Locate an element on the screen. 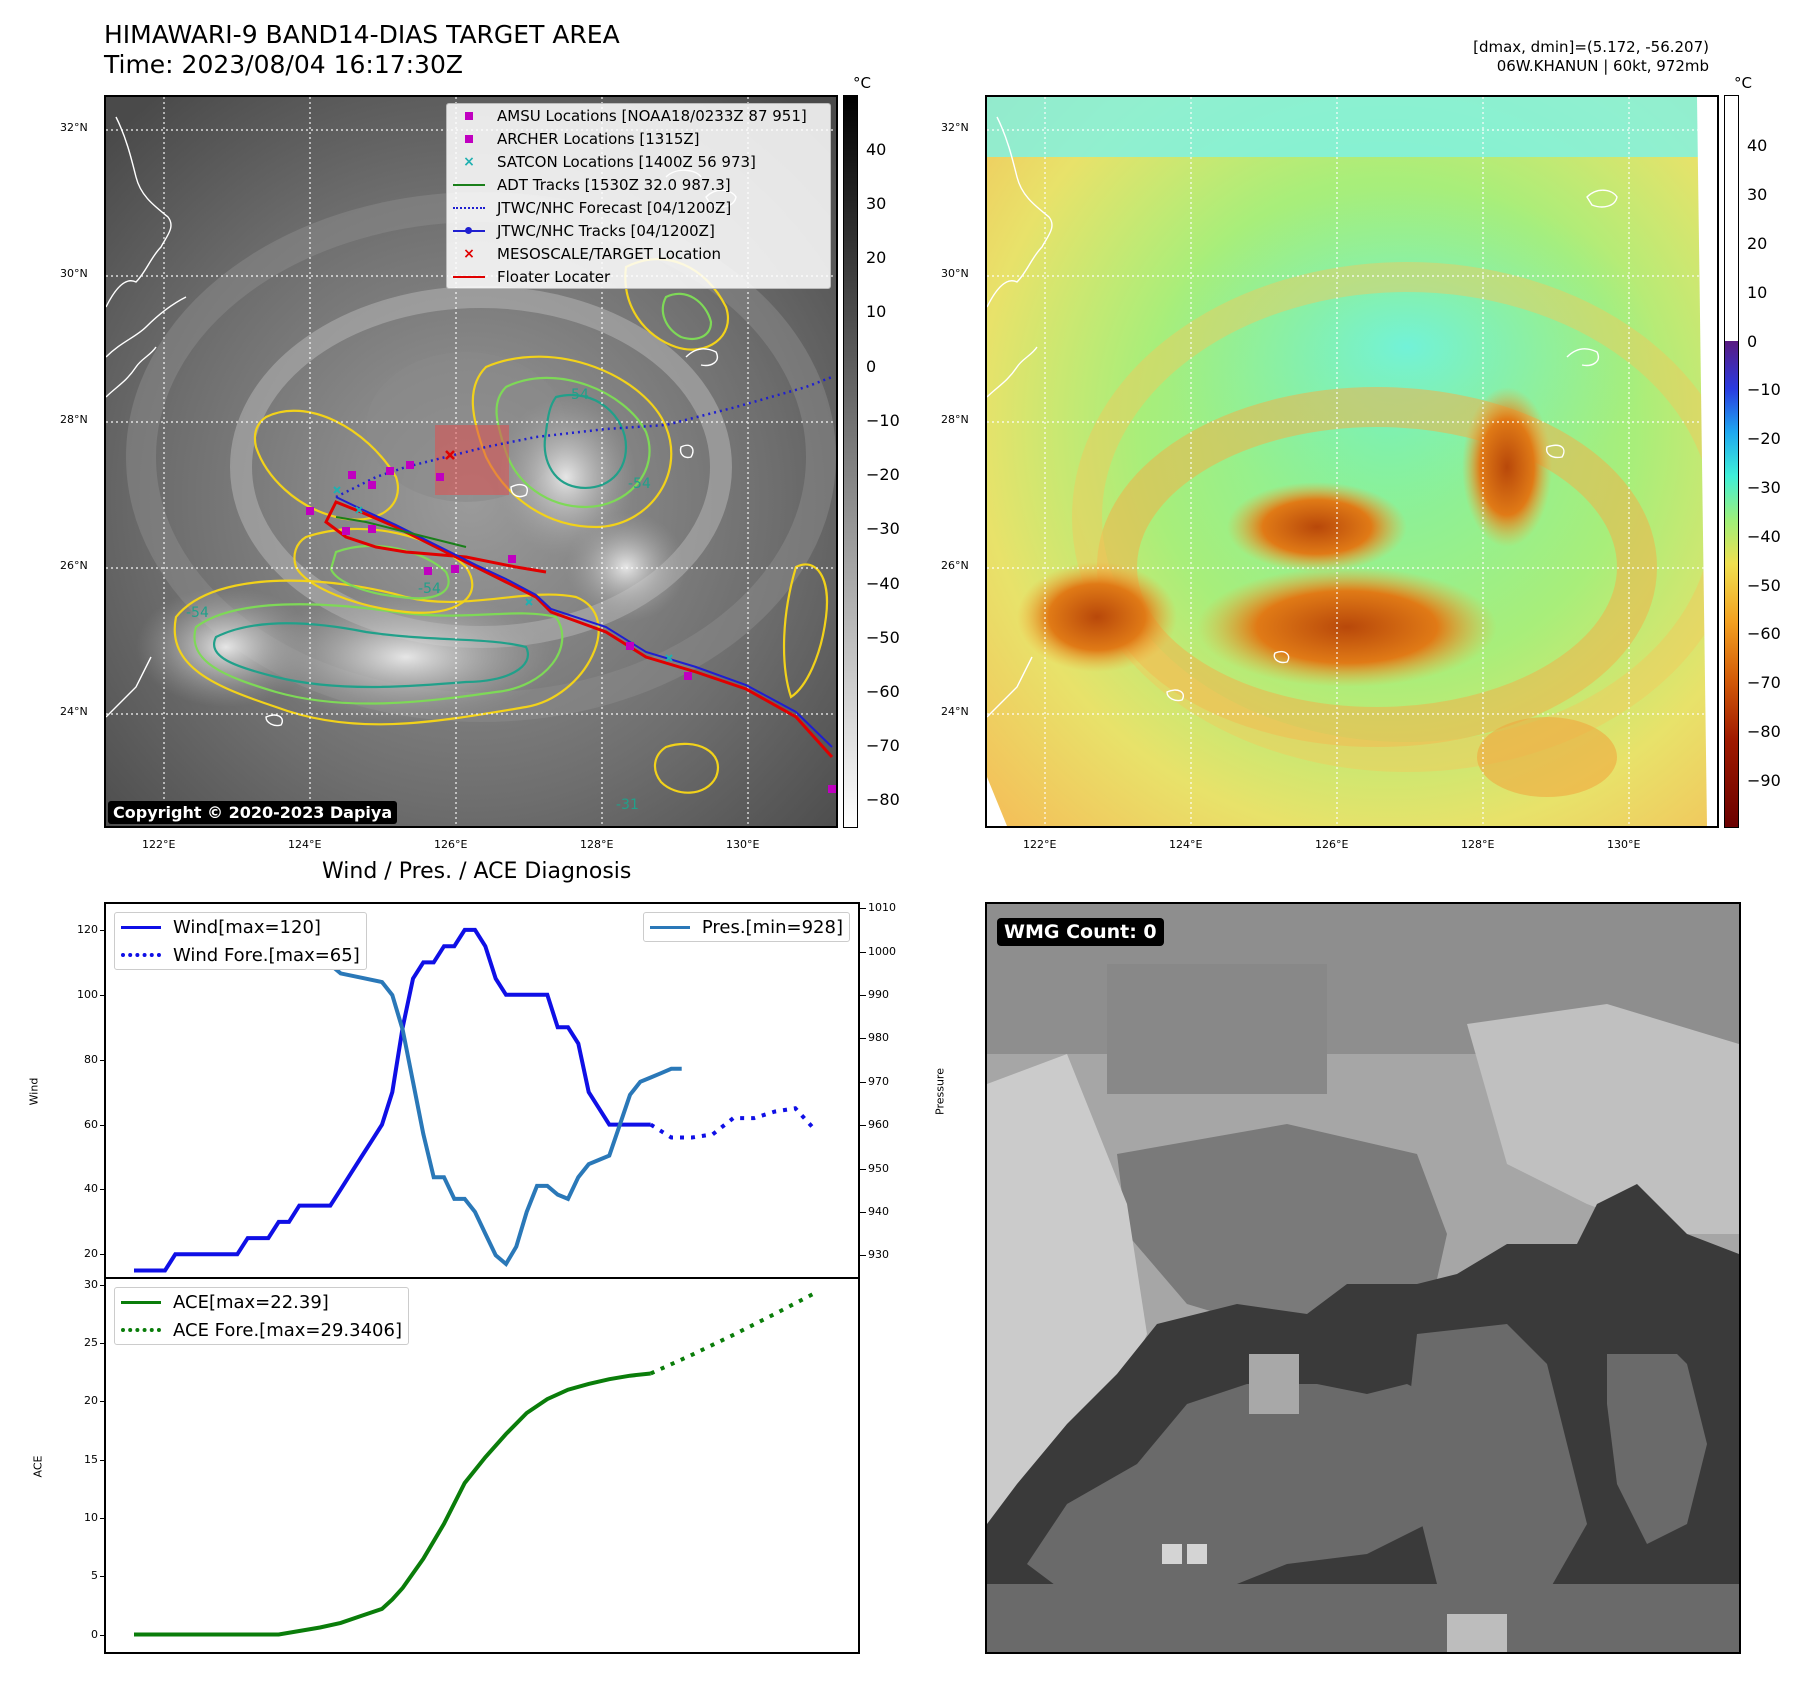 The height and width of the screenshot is (1684, 1797). y-tick-label: 950 is located at coordinates (878, 1168).